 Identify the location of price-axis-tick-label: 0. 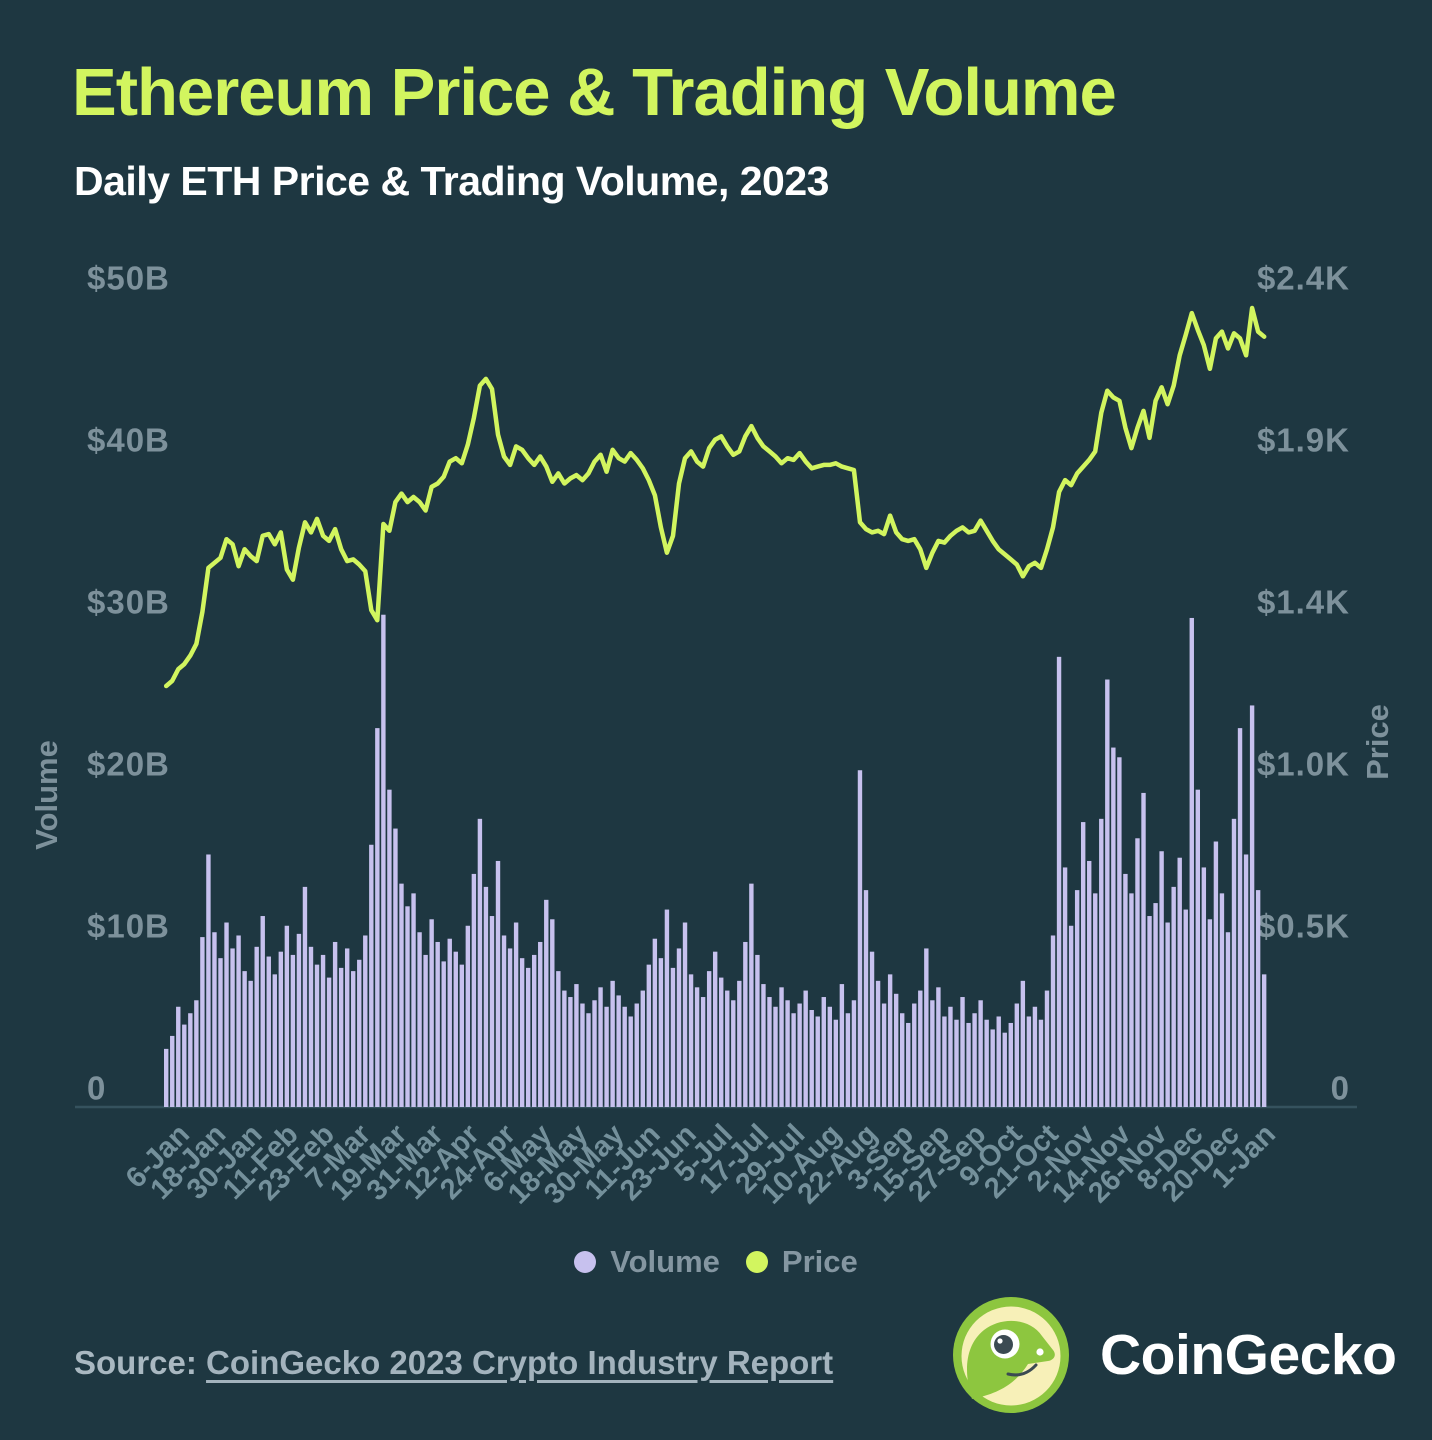
(1340, 1088).